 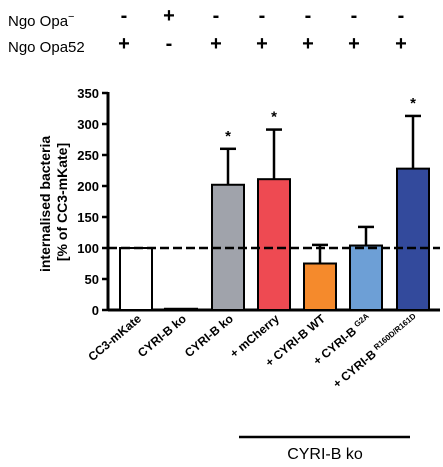 I want to click on x-category-label: CC3-mKate, so click(x=114, y=337).